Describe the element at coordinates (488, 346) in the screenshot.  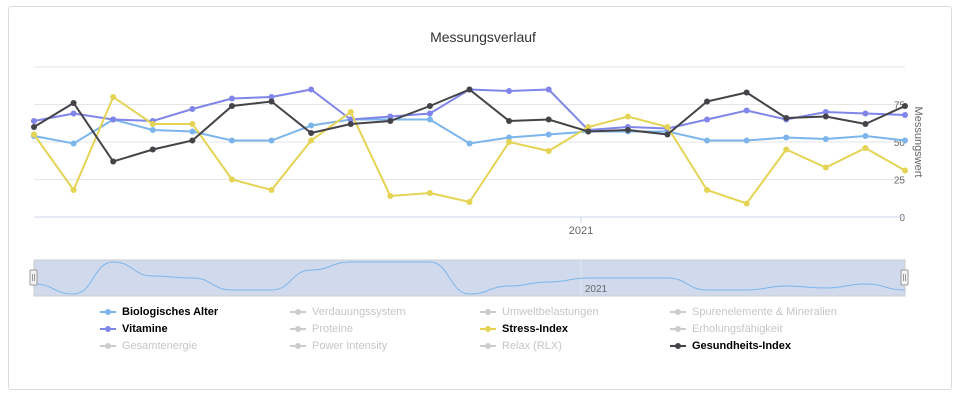
I see `legend-marker` at that location.